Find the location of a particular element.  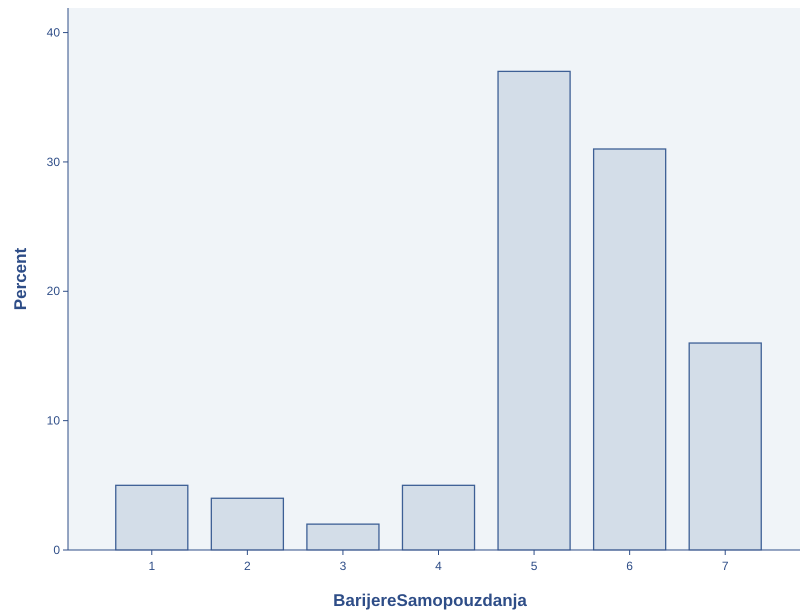

x-tick-label: 5 is located at coordinates (534, 566).